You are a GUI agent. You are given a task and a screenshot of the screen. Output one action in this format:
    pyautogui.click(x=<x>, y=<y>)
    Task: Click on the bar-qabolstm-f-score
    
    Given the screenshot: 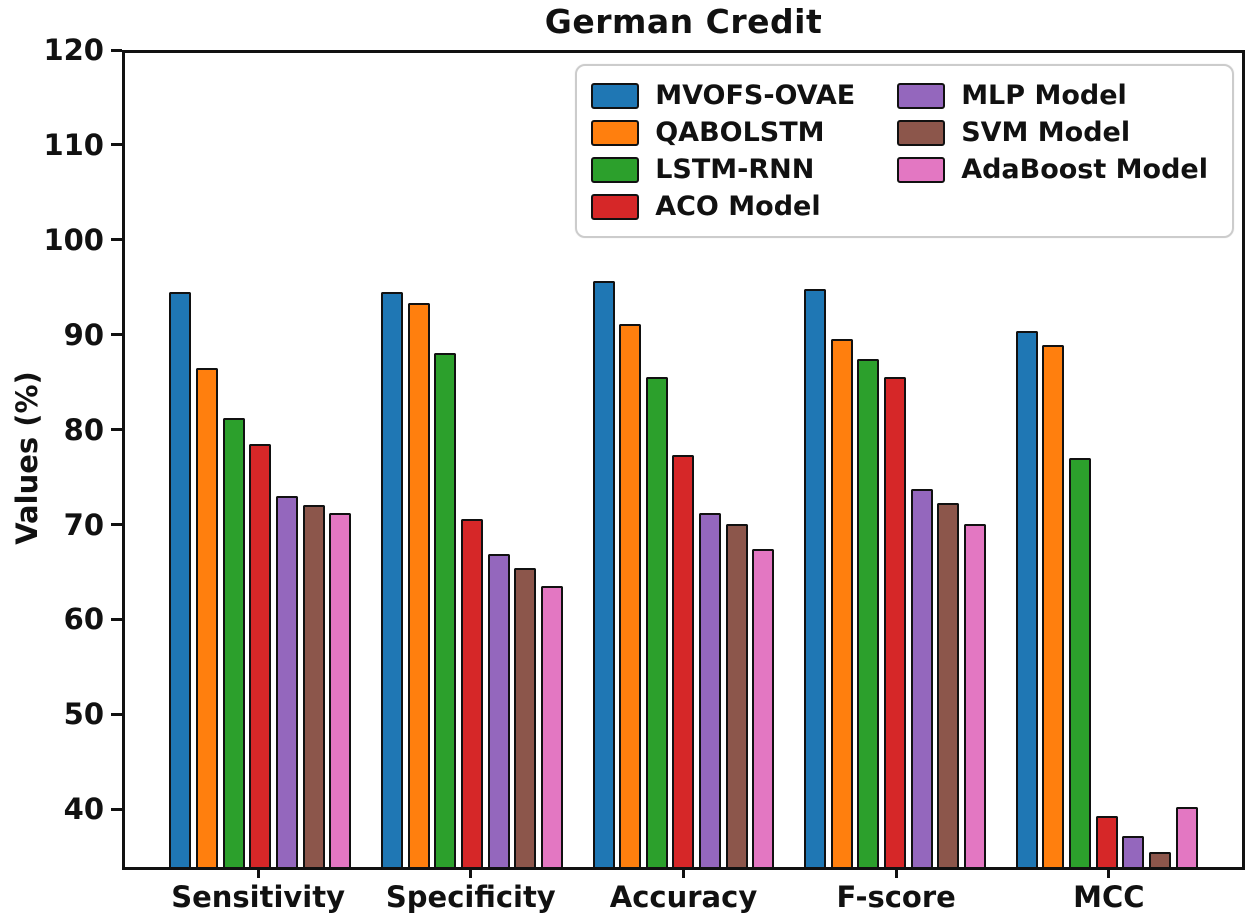 What is the action you would take?
    pyautogui.click(x=841, y=603)
    